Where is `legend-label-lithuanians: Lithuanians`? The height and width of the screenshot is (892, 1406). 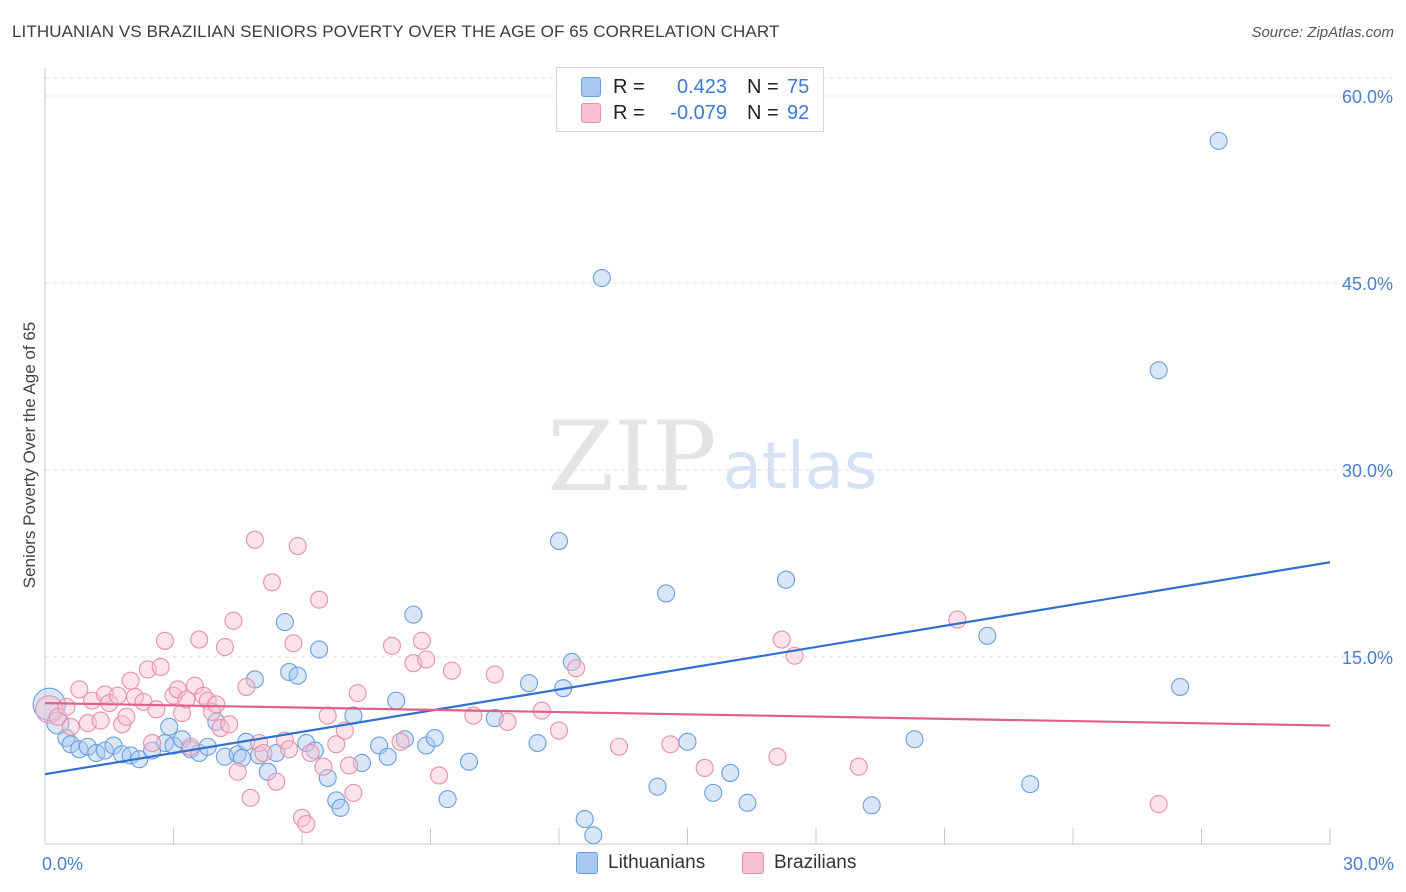
legend-label-lithuanians: Lithuanians is located at coordinates (657, 862).